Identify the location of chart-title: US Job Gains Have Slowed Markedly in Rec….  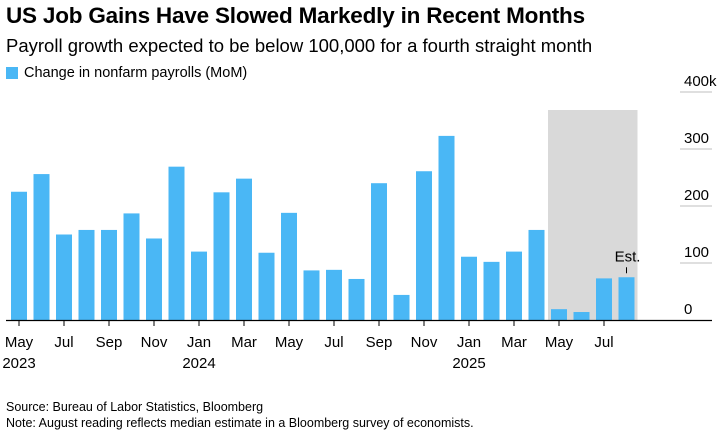
(295, 15).